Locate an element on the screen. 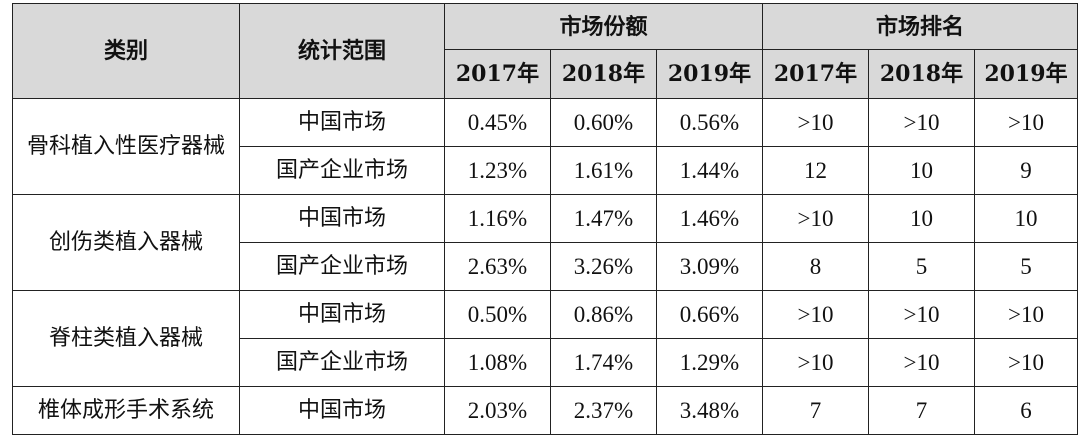  share-cell: 1.08% is located at coordinates (497, 362).